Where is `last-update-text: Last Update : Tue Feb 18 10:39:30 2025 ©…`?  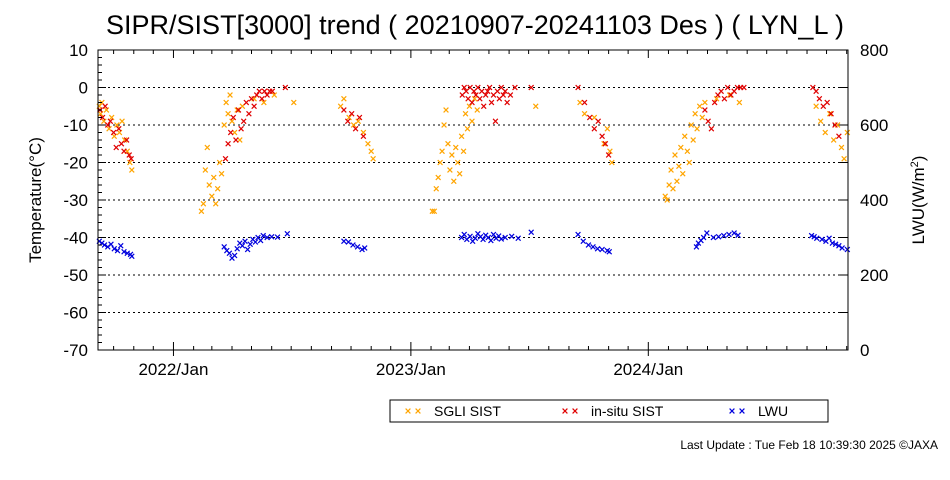
last-update-text: Last Update : Tue Feb 18 10:39:30 2025 ©… is located at coordinates (809, 445).